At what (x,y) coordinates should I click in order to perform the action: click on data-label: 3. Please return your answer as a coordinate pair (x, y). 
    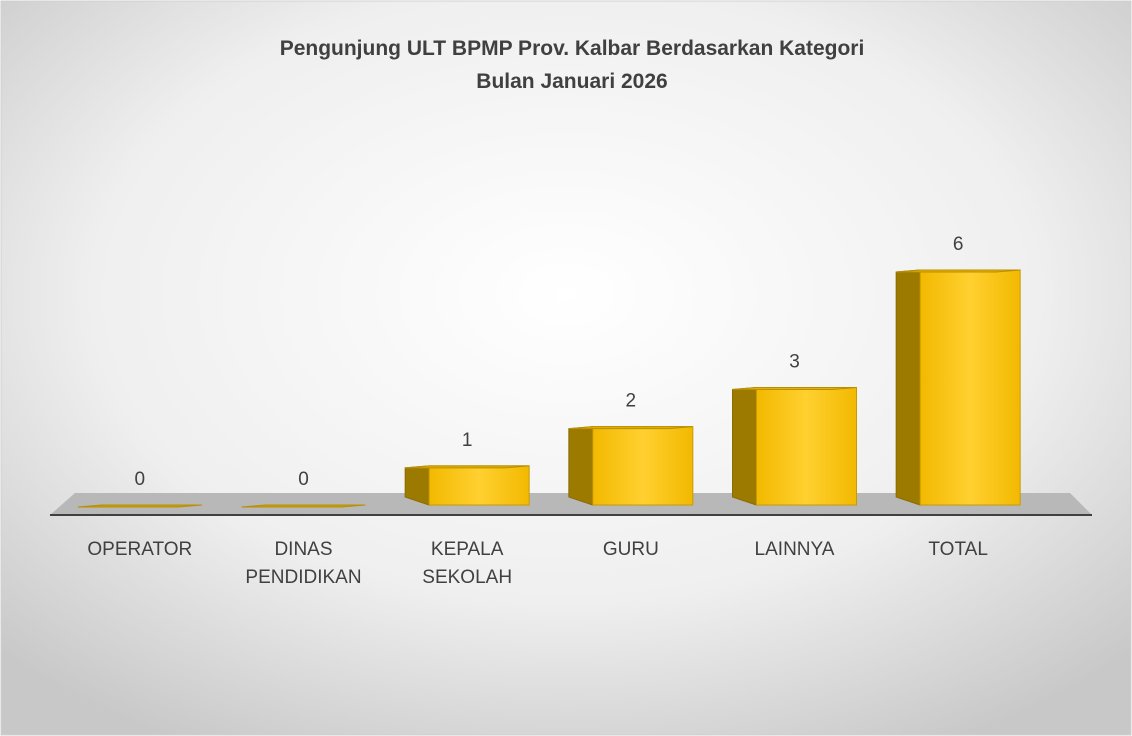
    Looking at the image, I should click on (794, 362).